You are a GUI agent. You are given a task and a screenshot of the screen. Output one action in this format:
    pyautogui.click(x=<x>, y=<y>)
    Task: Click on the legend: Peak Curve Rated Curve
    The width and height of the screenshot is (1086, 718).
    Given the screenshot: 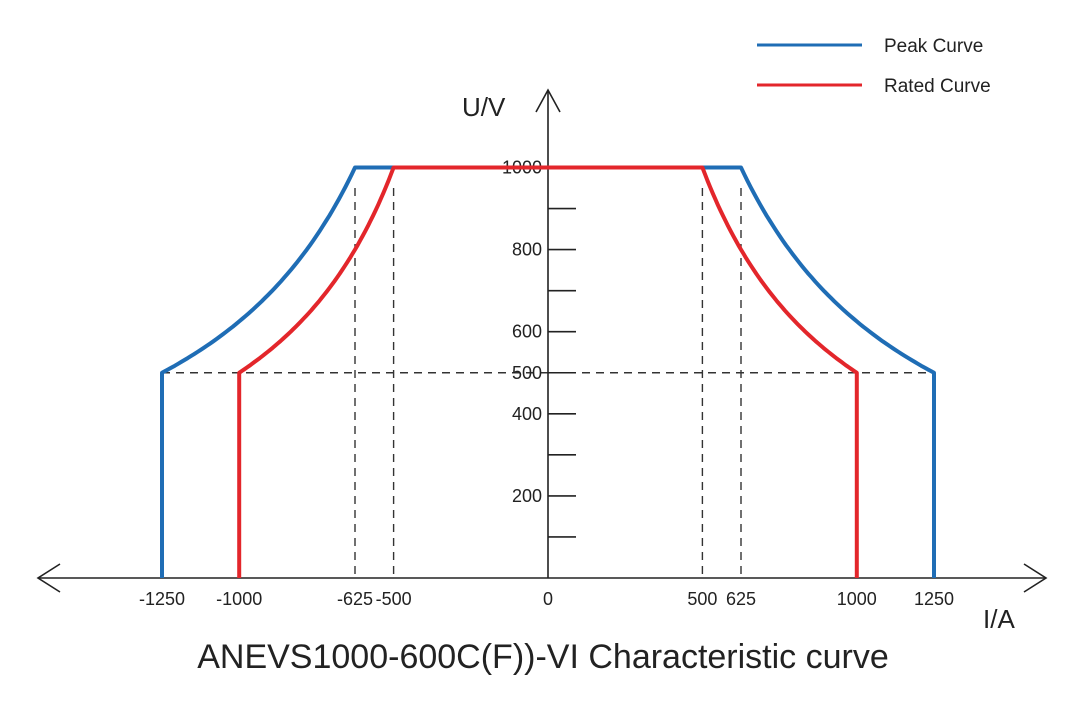 What is the action you would take?
    pyautogui.click(x=874, y=66)
    